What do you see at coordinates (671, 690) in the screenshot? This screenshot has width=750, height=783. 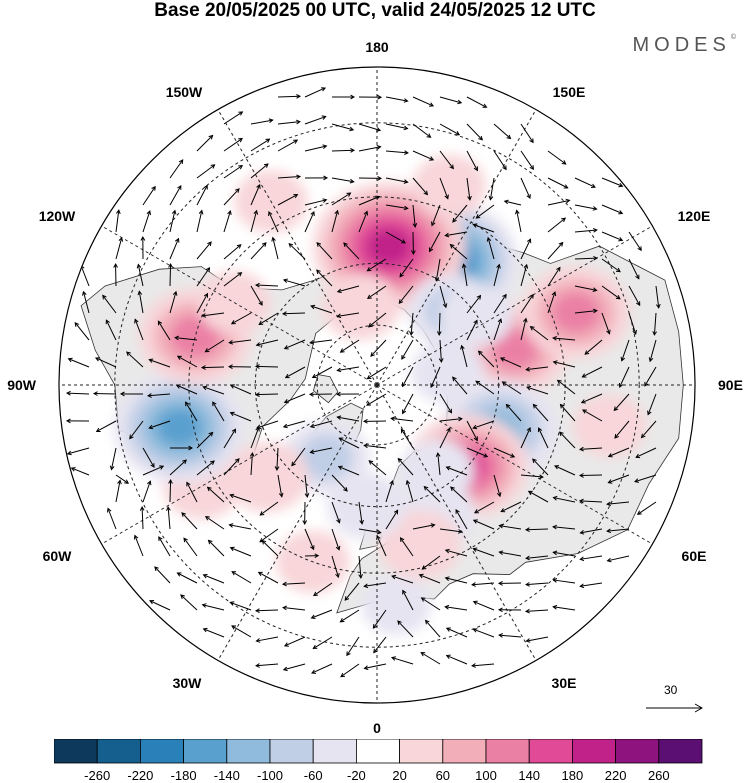 I see `reference-vector-label: 30` at bounding box center [671, 690].